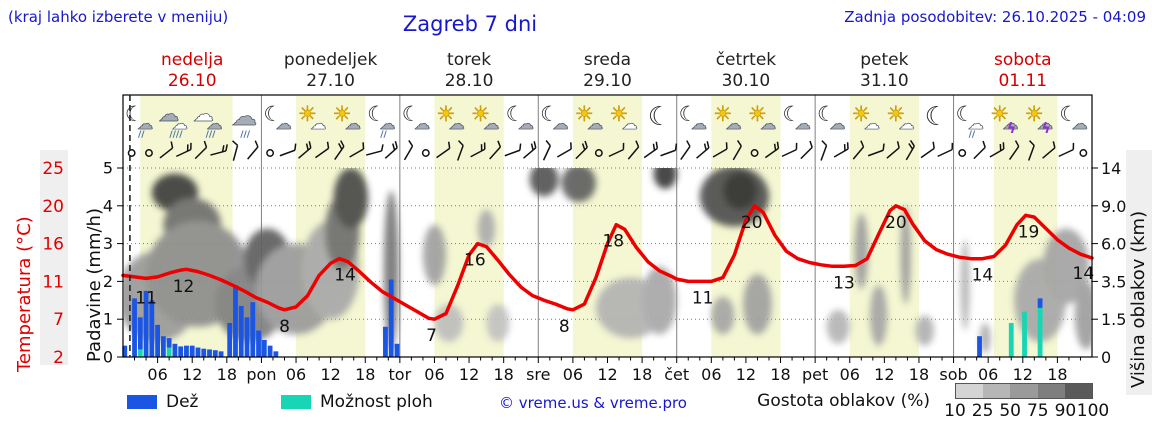 The height and width of the screenshot is (443, 1152). Describe the element at coordinates (118, 17) in the screenshot. I see `location-hint: (kraj lahko izberete v meniju)` at that location.